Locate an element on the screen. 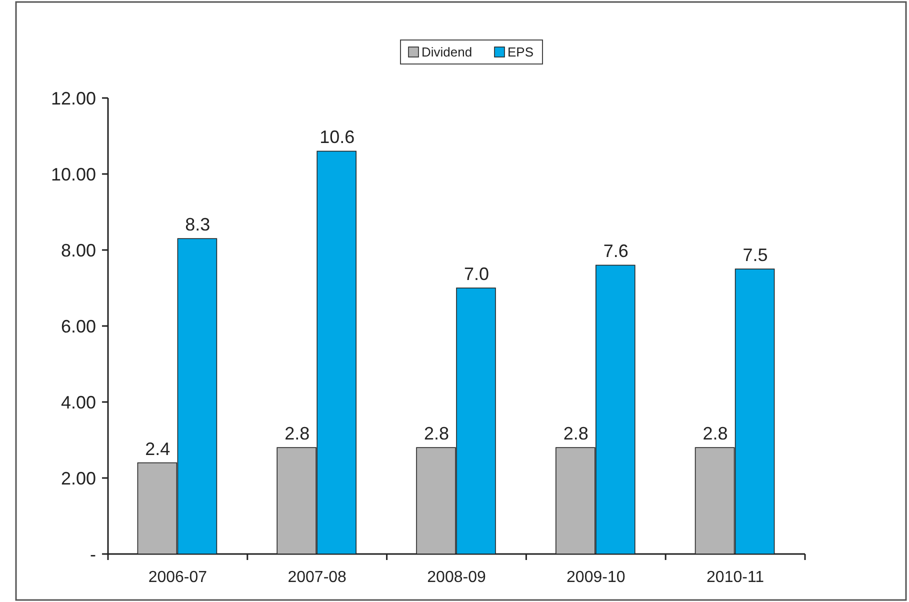  data-label: 2.4 is located at coordinates (157, 448).